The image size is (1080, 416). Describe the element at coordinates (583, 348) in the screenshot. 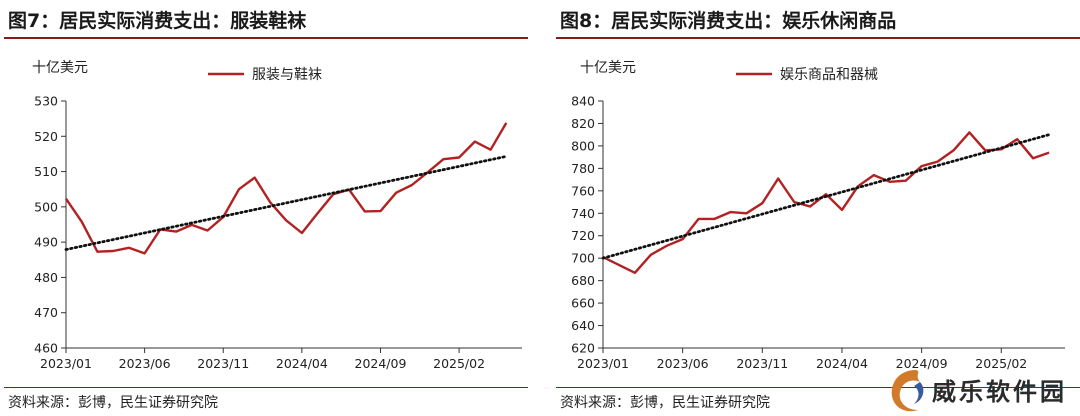

I see `y-tick-label: 620` at that location.